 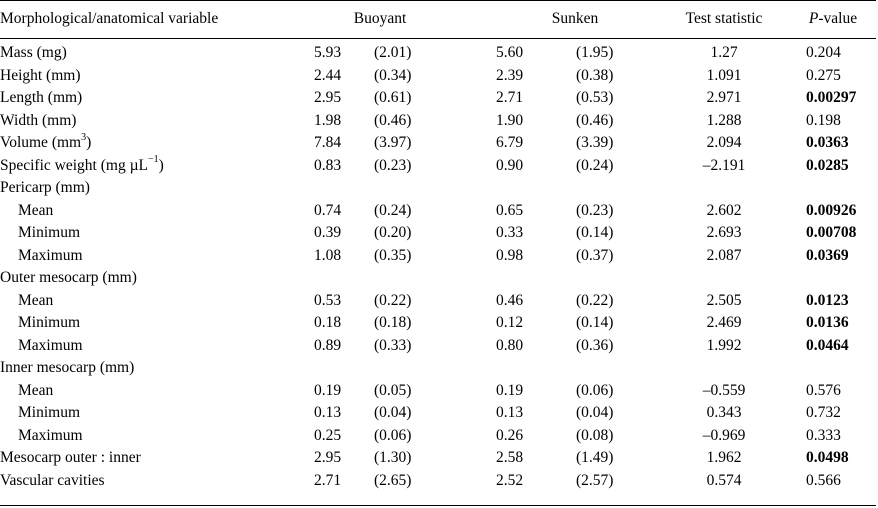 I want to click on header-sunken: Sunken, so click(x=575, y=18).